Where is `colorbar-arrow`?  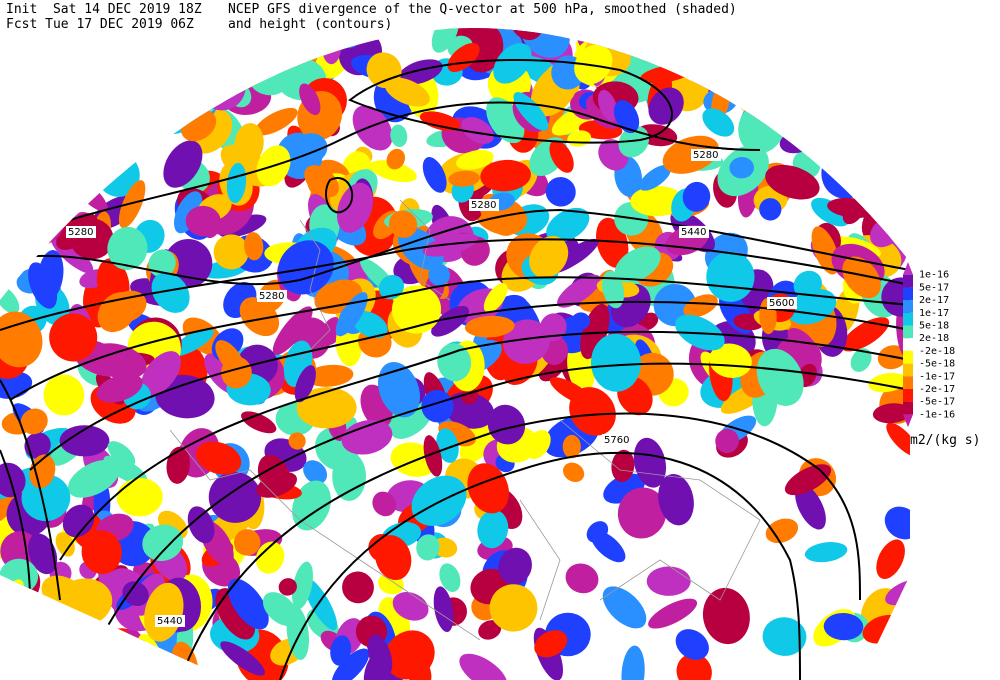
colorbar-arrow is located at coordinates (908, 421).